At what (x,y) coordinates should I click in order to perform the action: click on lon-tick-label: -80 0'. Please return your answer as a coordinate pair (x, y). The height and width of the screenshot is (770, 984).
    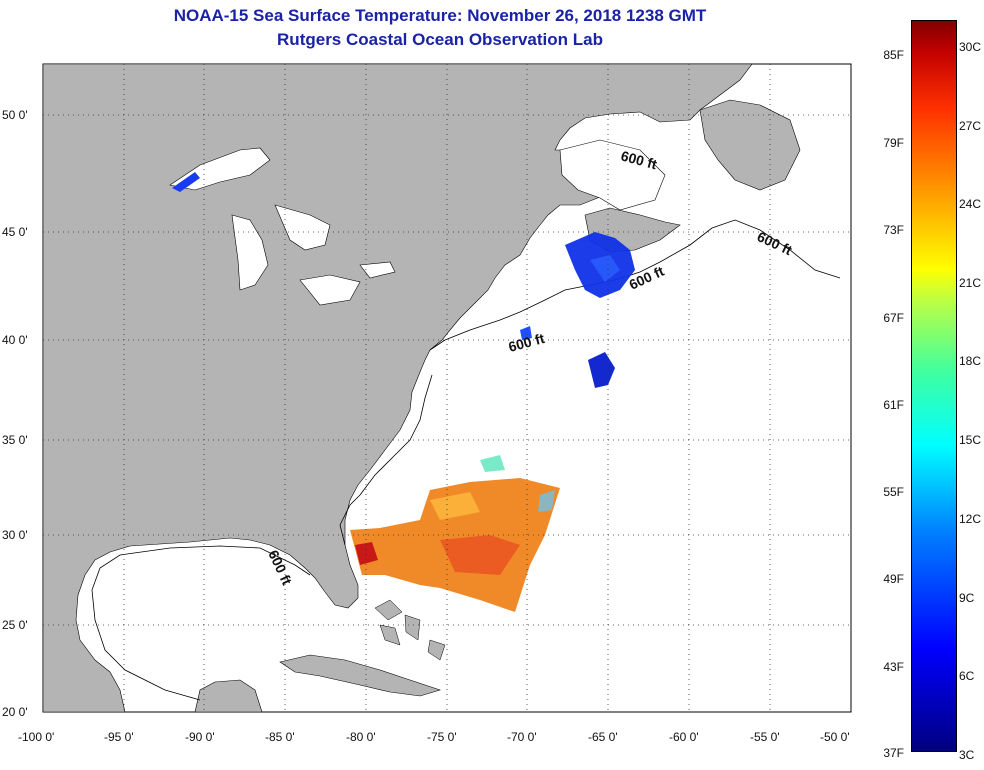
    Looking at the image, I should click on (361, 737).